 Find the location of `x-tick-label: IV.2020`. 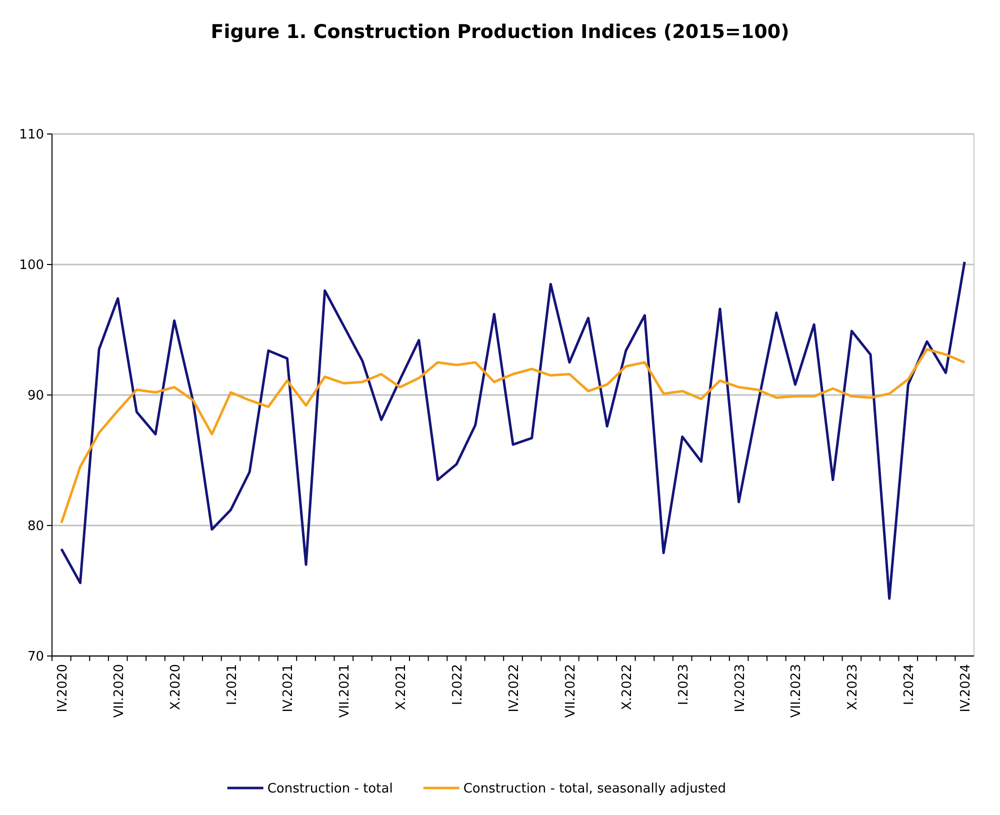

x-tick-label: IV.2020 is located at coordinates (62, 688).